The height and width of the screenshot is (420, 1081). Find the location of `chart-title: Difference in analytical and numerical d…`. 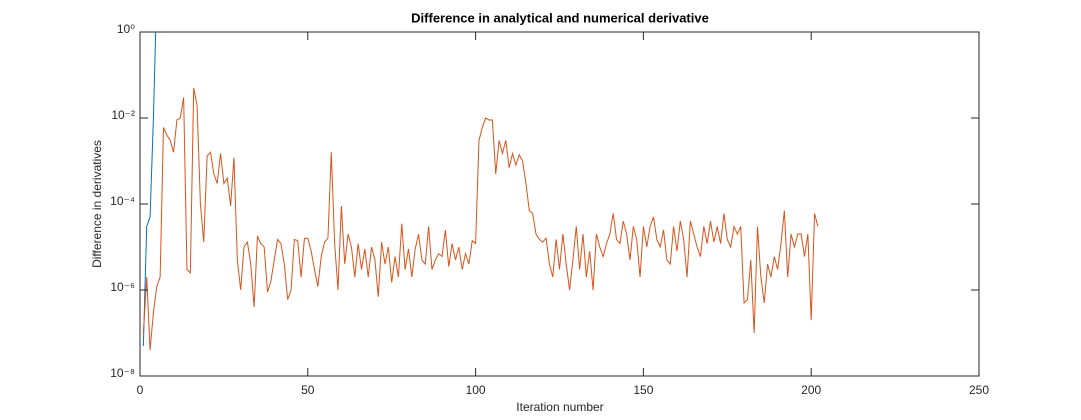

chart-title: Difference in analytical and numerical d… is located at coordinates (560, 17).